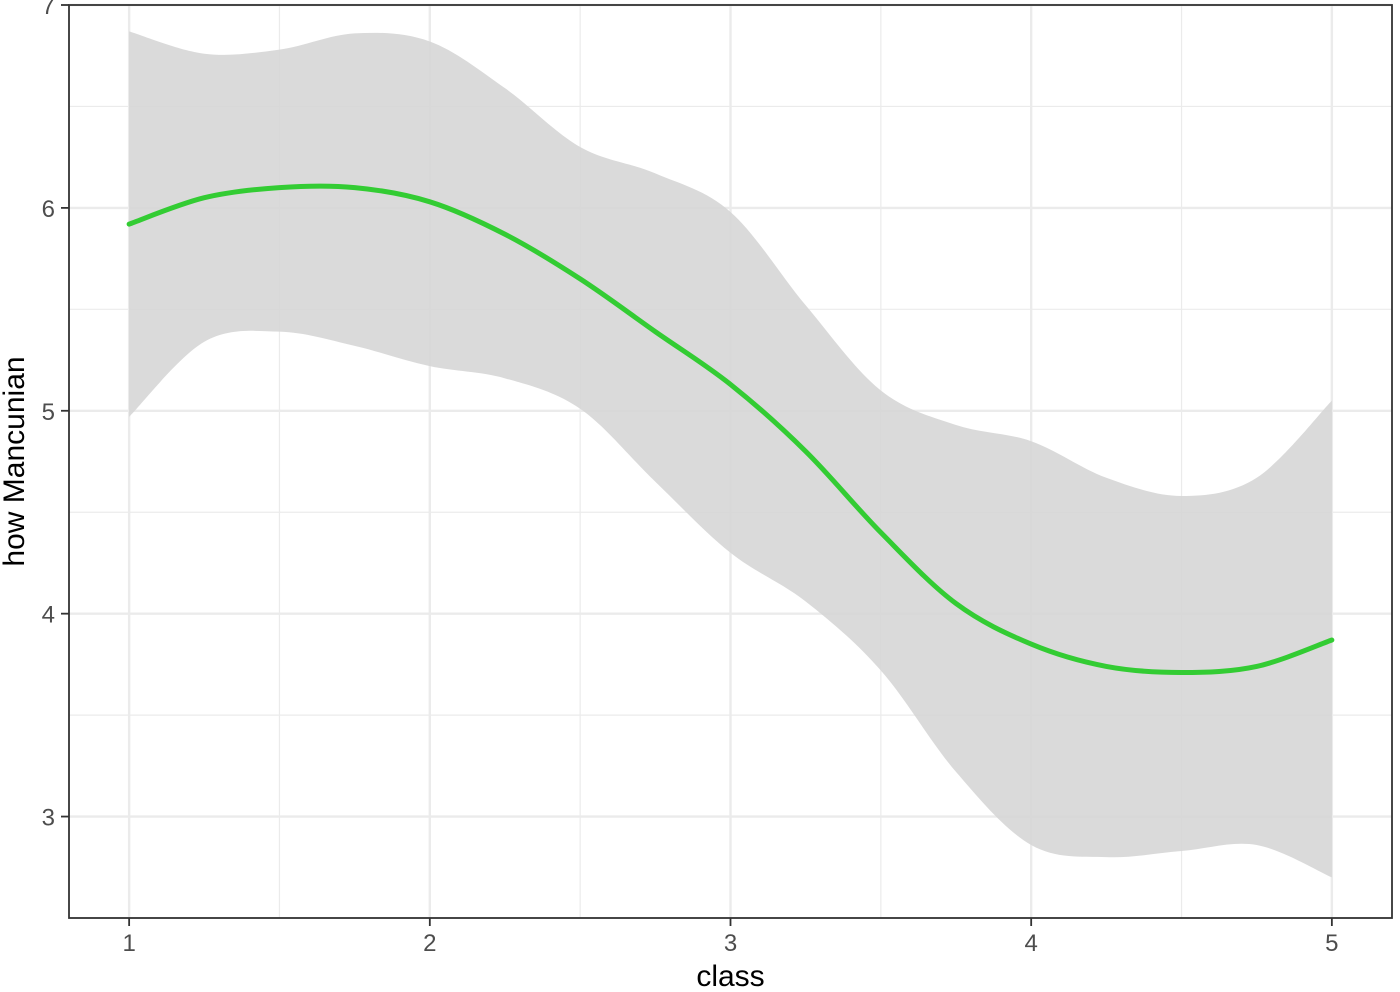  What do you see at coordinates (55, 416) in the screenshot?
I see `y-axis-ticks: 3 4 5 6 7` at bounding box center [55, 416].